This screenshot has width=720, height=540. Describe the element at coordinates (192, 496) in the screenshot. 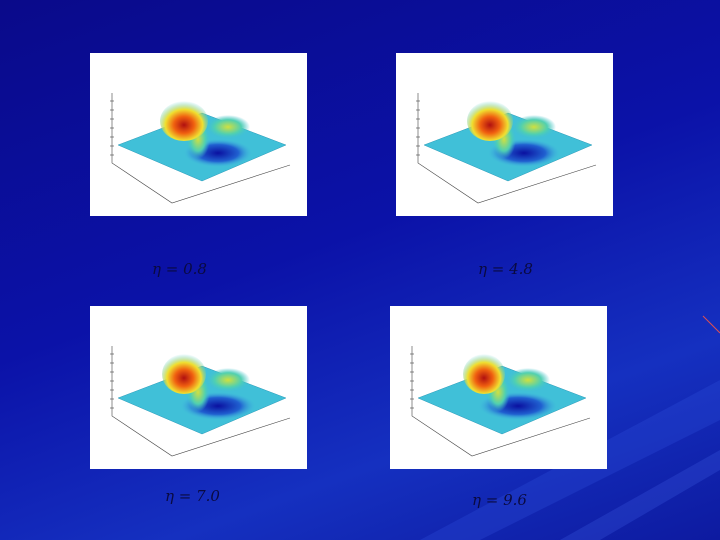

I see `caption: η = 7.0` at that location.